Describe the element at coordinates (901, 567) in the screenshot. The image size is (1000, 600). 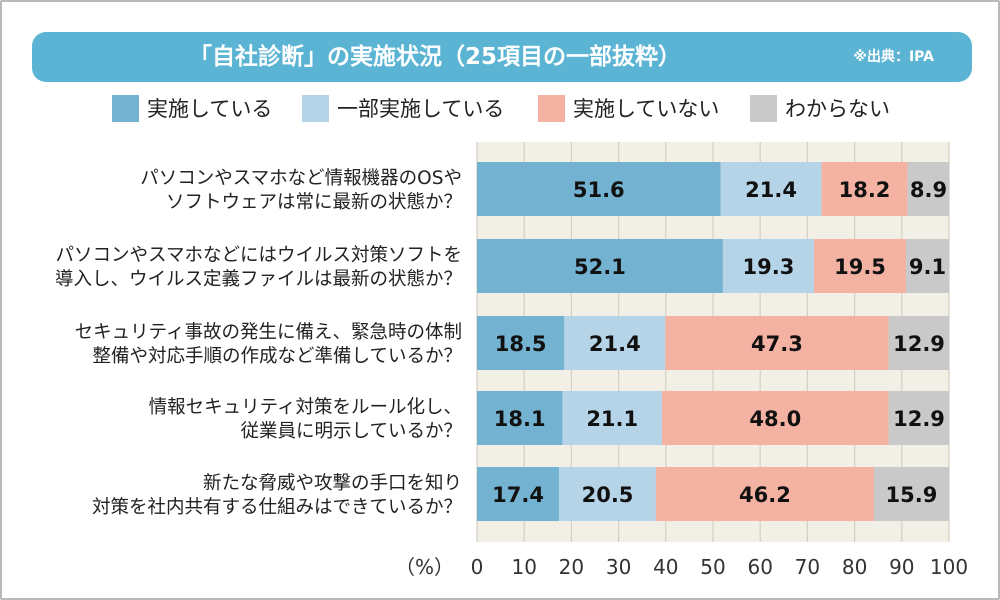
I see `x-tick-label: 90` at that location.